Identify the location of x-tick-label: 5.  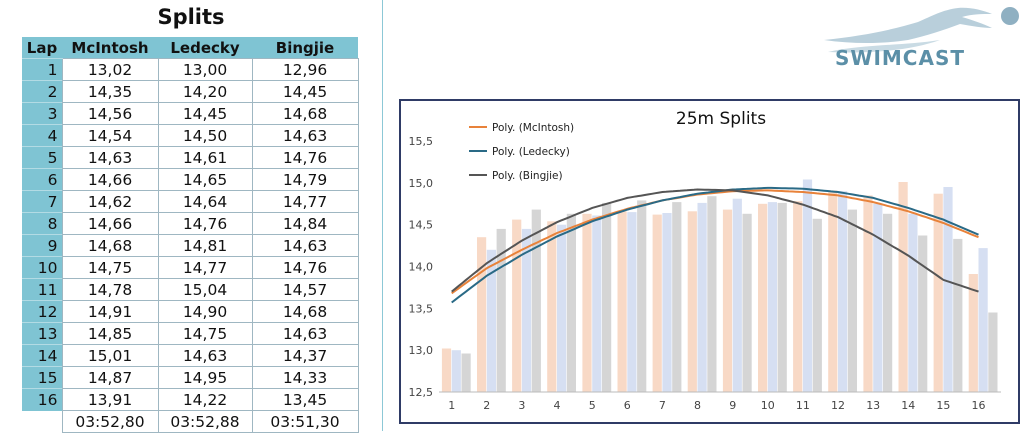
(592, 405).